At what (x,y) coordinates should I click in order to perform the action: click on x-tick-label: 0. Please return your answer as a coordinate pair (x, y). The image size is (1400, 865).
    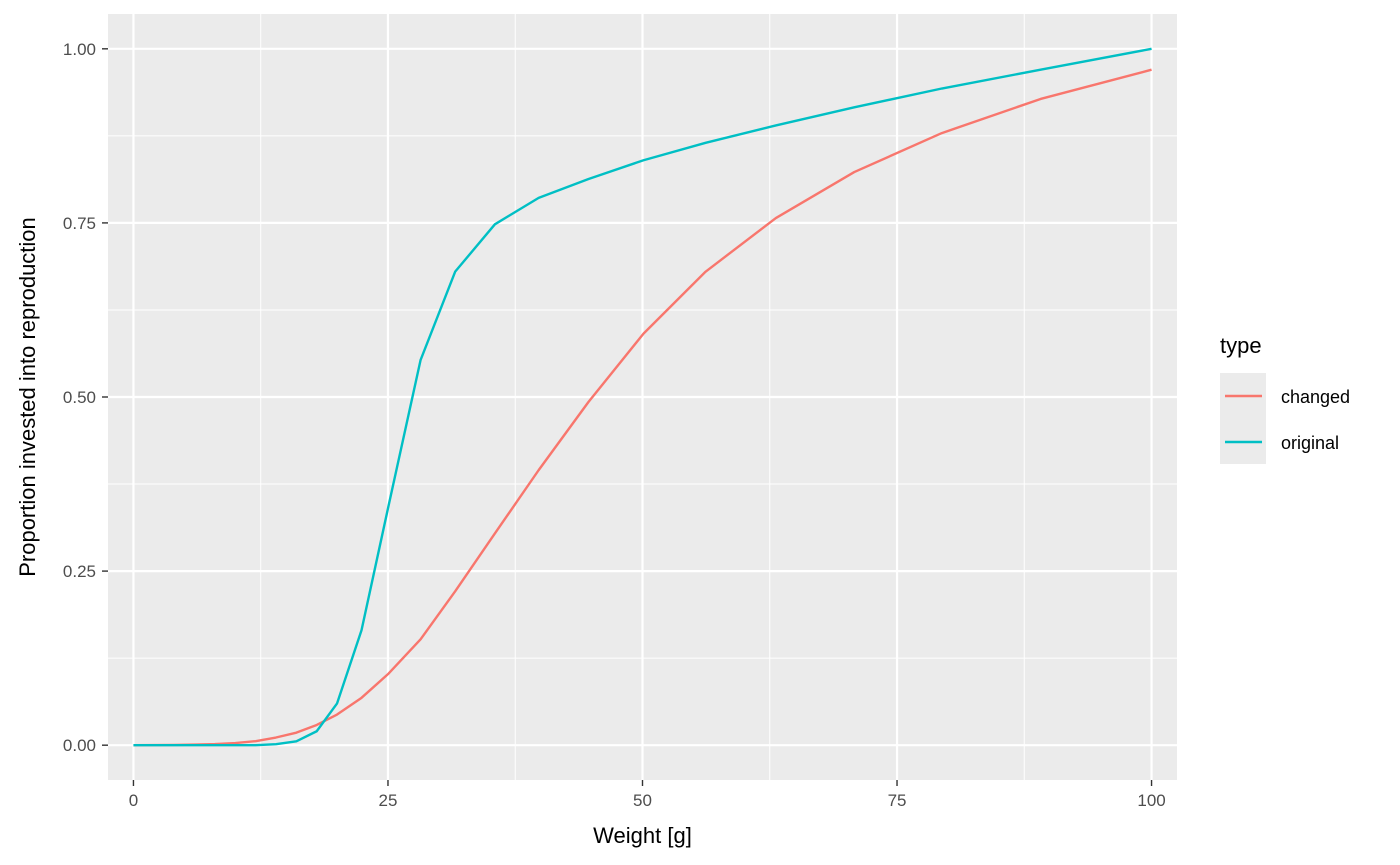
    Looking at the image, I should click on (133, 800).